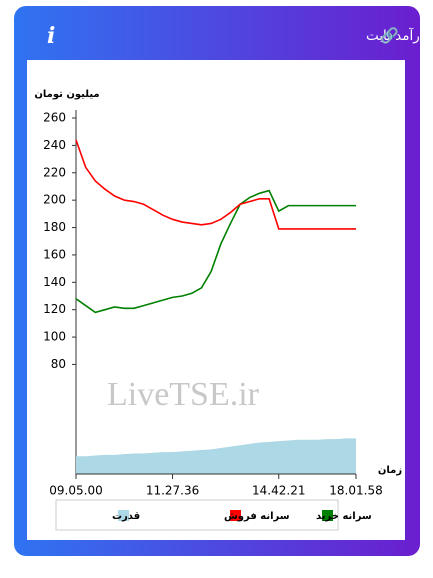 Image resolution: width=433 pixels, height=578 pixels. I want to click on legend, so click(197, 515).